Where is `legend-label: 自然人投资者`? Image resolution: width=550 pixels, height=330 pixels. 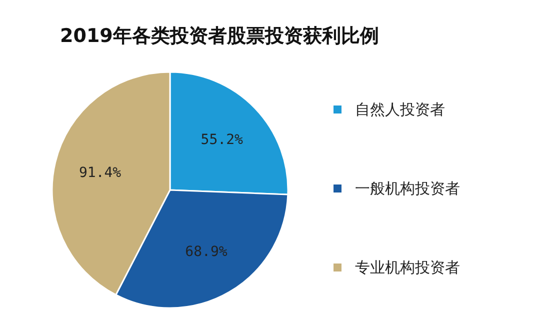 legend-label: 自然人投资者 is located at coordinates (400, 109).